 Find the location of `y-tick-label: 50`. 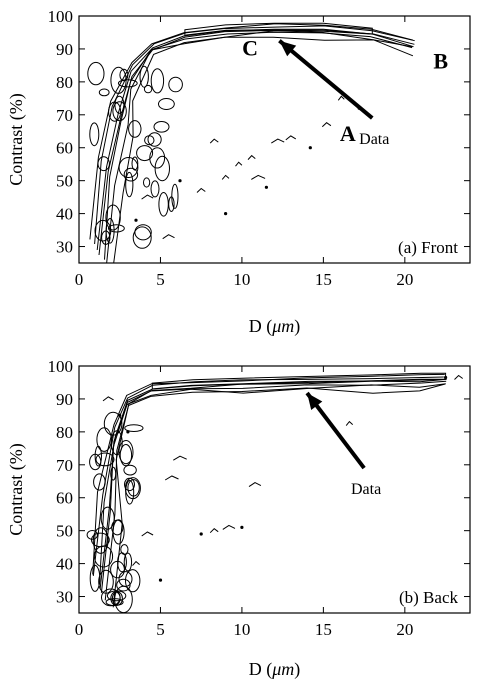

y-tick-label: 50 is located at coordinates (64, 181).